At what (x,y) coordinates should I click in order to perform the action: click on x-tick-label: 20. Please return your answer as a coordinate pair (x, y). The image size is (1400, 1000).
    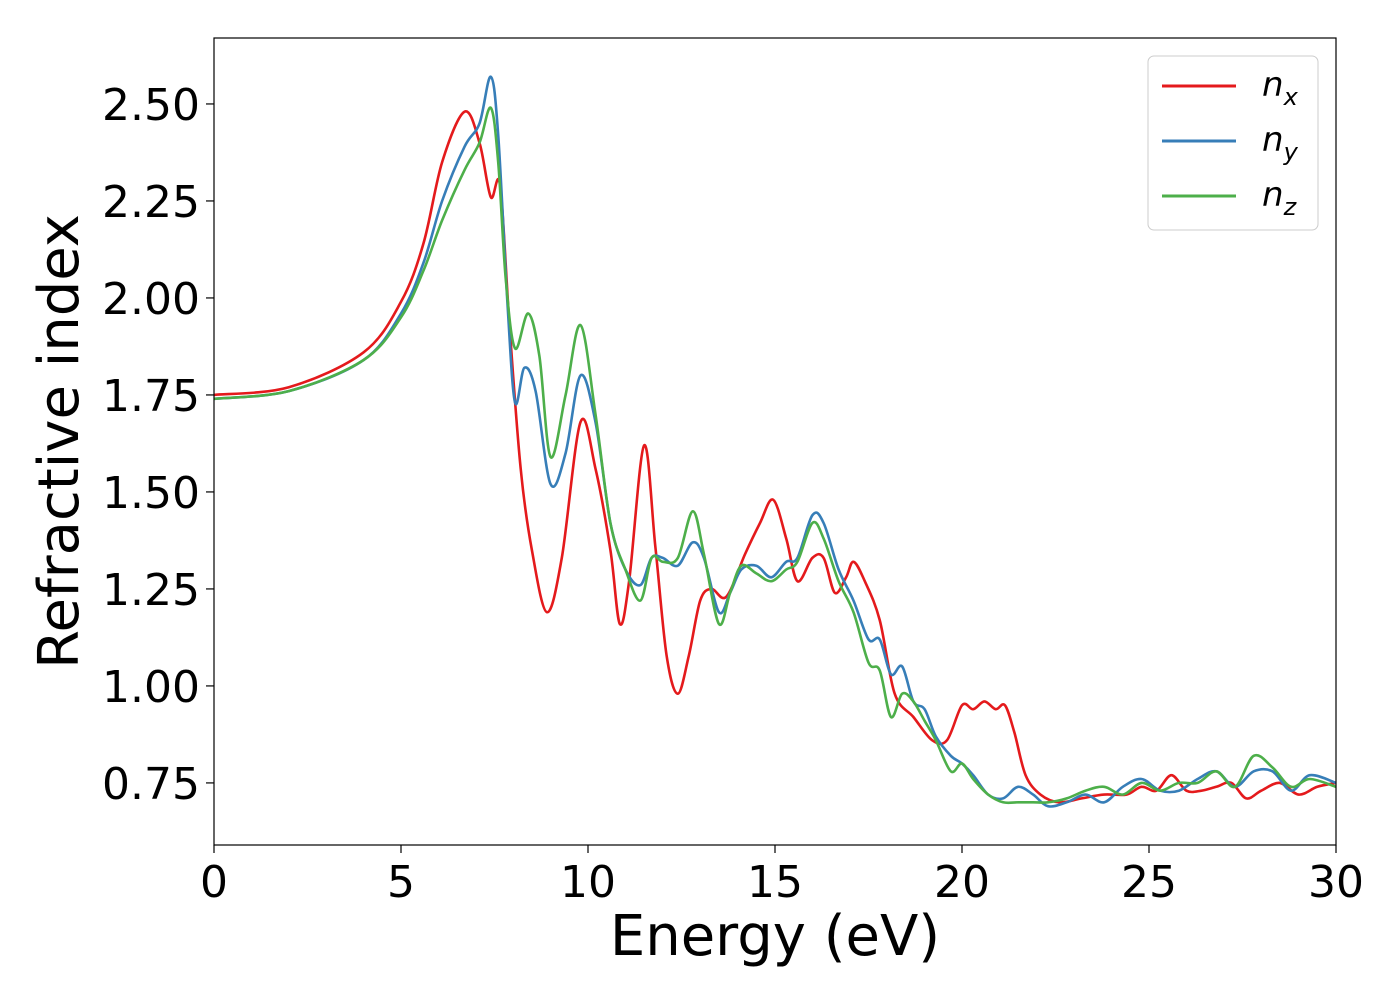
    Looking at the image, I should click on (962, 882).